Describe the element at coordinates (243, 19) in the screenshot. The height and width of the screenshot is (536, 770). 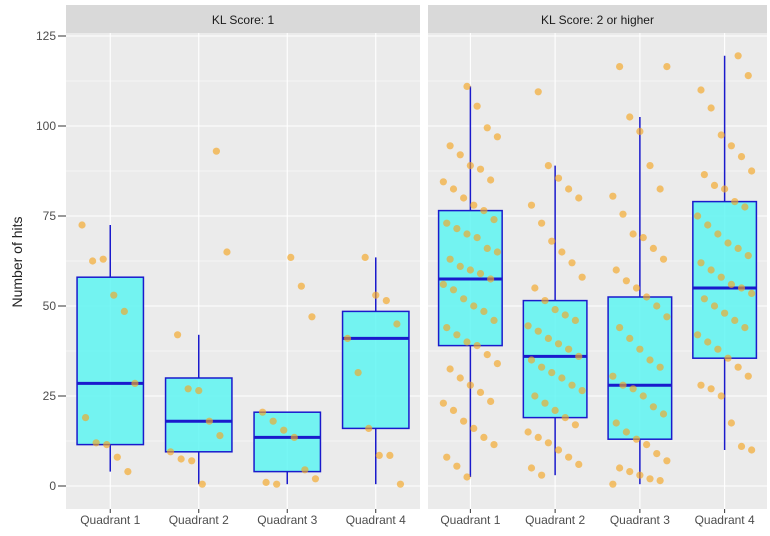
I see `facet-strip` at that location.